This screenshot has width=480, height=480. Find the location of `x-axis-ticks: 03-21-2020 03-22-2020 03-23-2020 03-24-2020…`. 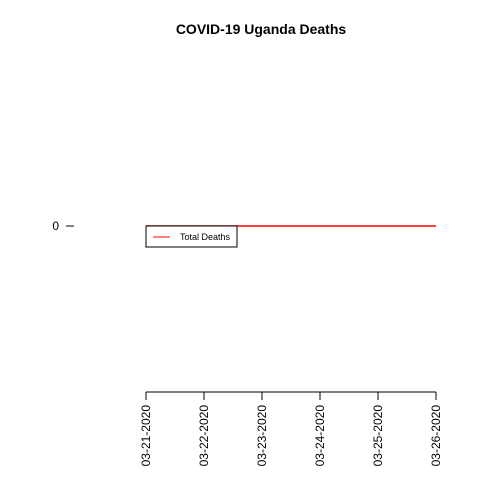

x-axis-ticks: 03-21-2020 03-22-2020 03-23-2020 03-24-2020… is located at coordinates (291, 429).